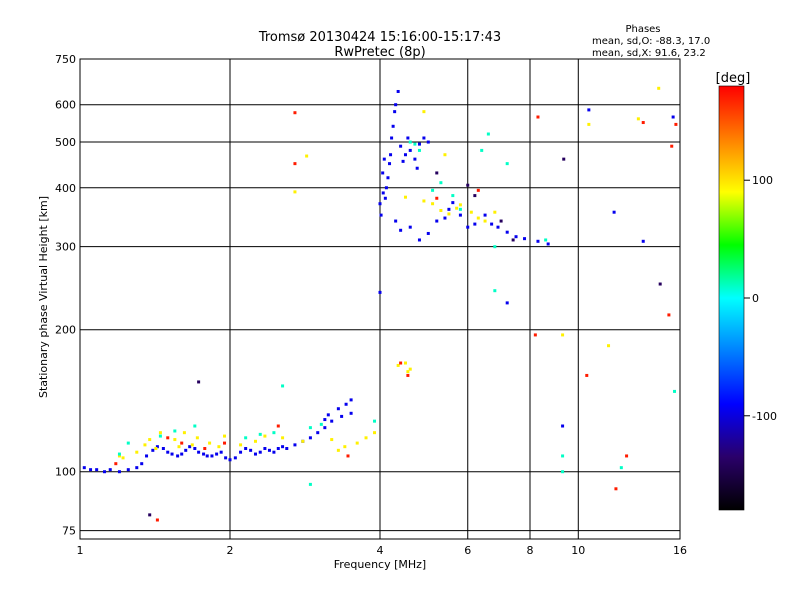  I want to click on y-tick-label: 200, so click(65, 330).